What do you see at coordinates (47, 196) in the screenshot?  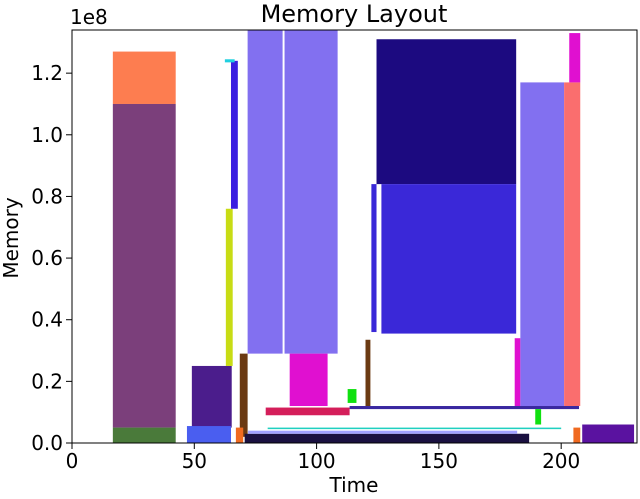 I see `y-tick-label: 0.8` at bounding box center [47, 196].